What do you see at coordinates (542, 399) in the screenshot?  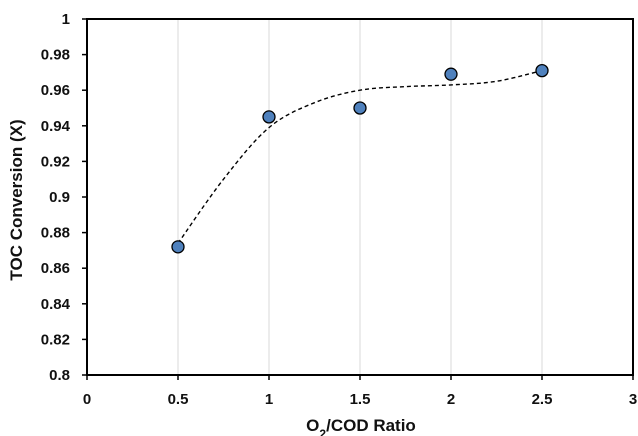 I see `x-tick-label: 2.5` at bounding box center [542, 399].